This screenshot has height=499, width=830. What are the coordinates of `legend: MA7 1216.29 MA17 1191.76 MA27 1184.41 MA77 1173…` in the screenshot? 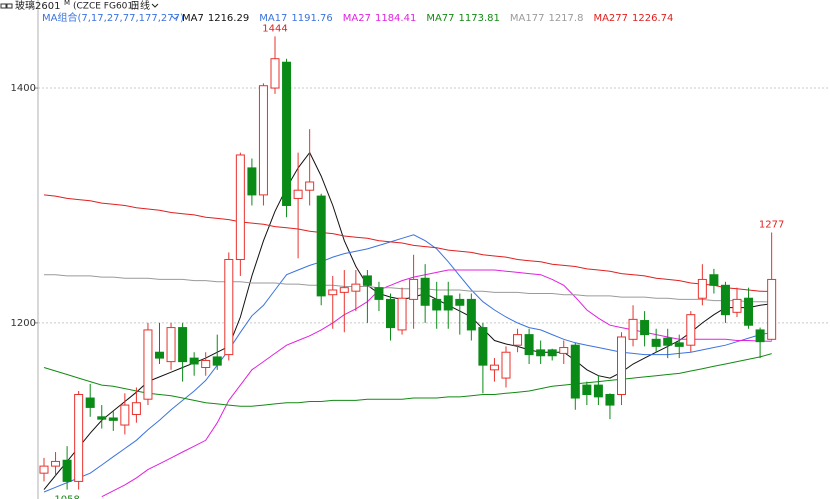 It's located at (427, 18).